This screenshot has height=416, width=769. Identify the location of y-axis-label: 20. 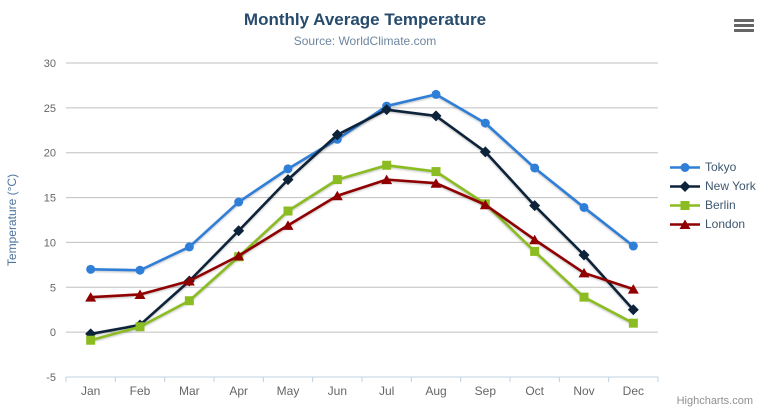
(50, 154).